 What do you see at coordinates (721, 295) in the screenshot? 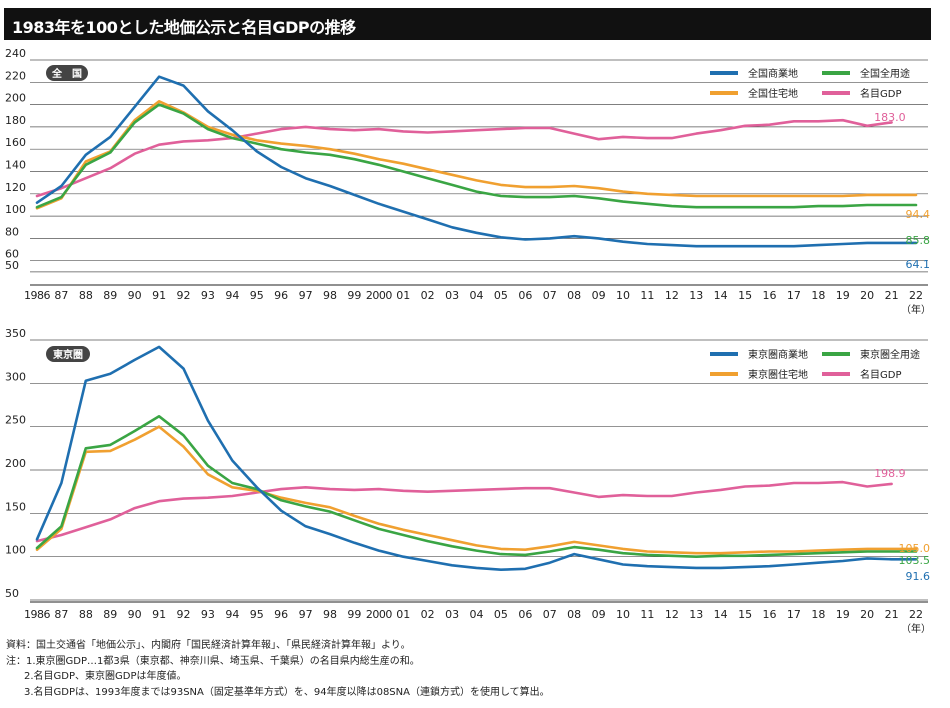
I see `x-tick-label: 14` at bounding box center [721, 295].